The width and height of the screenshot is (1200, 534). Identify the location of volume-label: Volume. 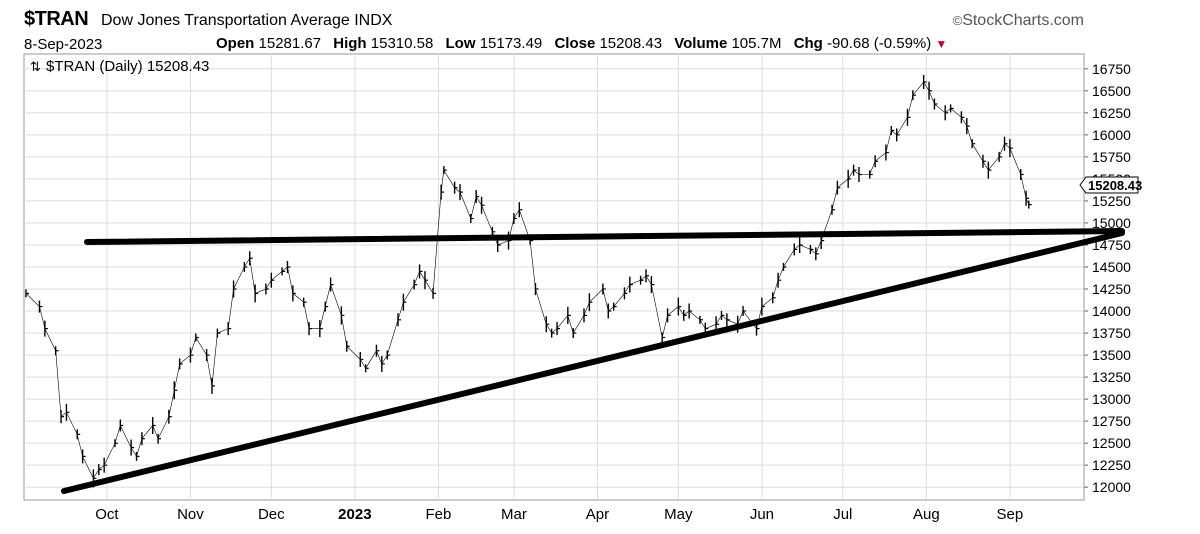
(701, 43).